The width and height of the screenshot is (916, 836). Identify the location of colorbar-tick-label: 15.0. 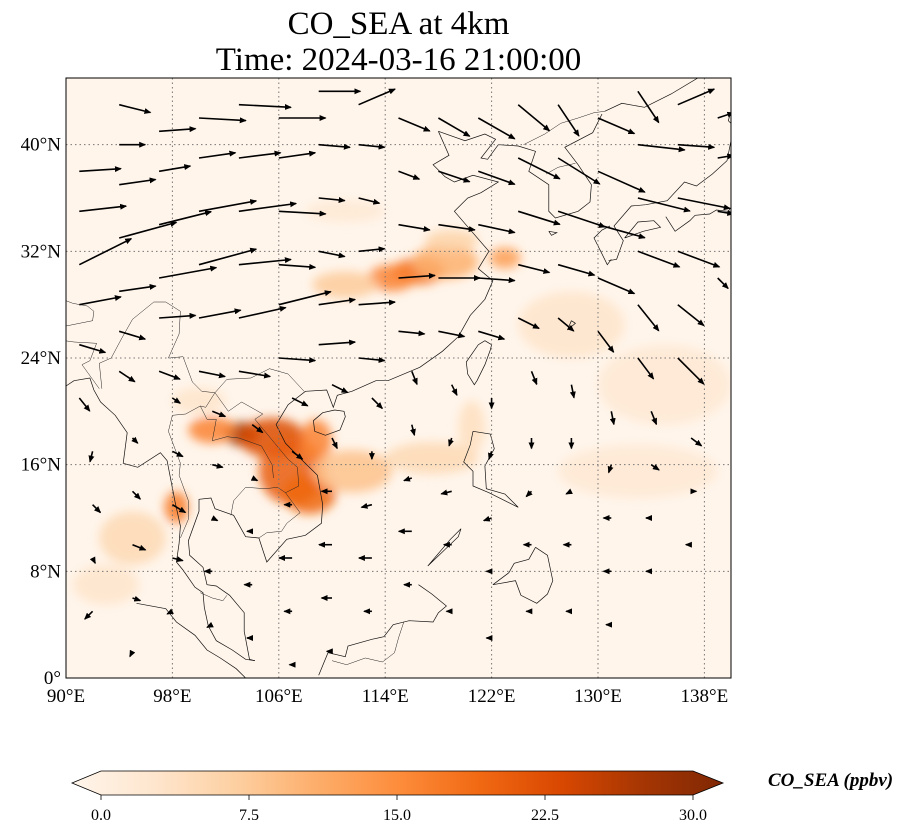
(397, 815).